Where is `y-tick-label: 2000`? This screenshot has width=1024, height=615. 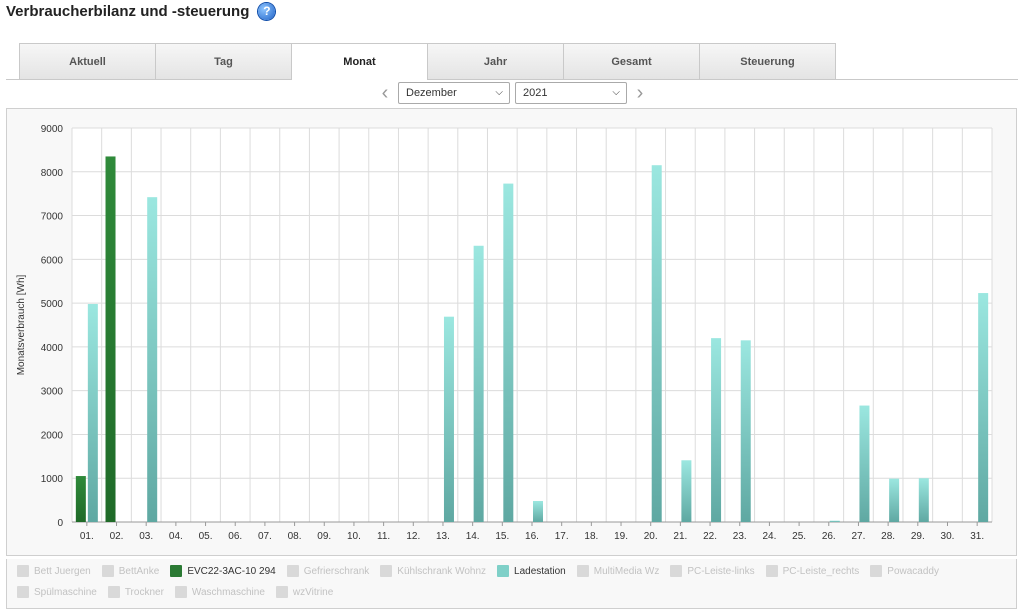 y-tick-label: 2000 is located at coordinates (52, 435).